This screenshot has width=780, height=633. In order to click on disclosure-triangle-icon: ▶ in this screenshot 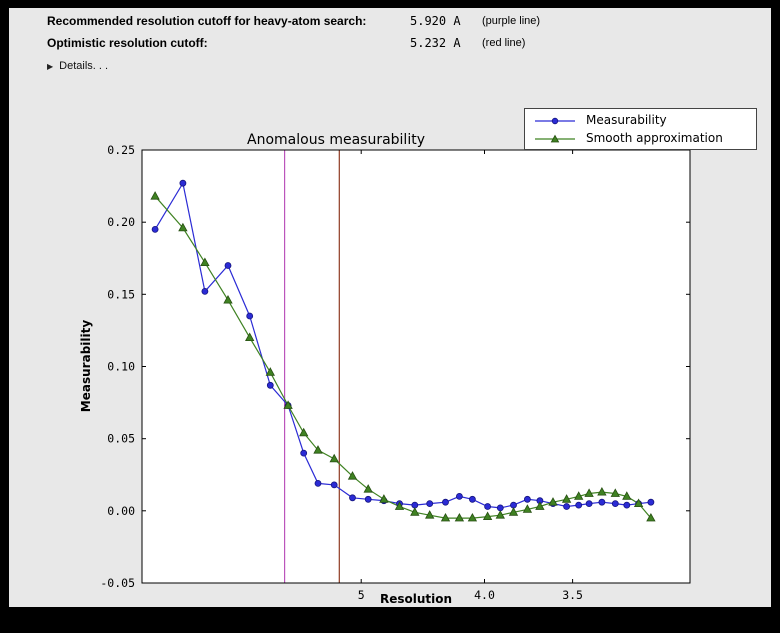, I will do `click(50, 66)`.